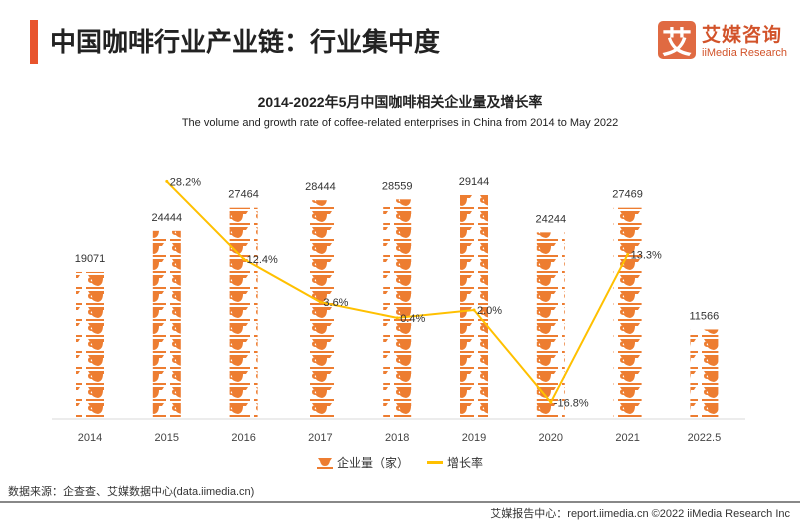 The image size is (800, 520). I want to click on bar-value-label: 19071, so click(90, 259).